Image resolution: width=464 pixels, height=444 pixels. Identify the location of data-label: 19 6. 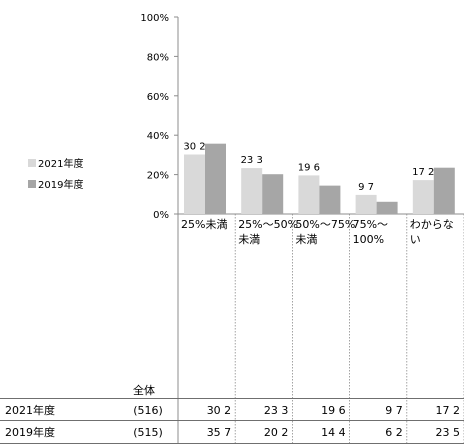
(309, 167).